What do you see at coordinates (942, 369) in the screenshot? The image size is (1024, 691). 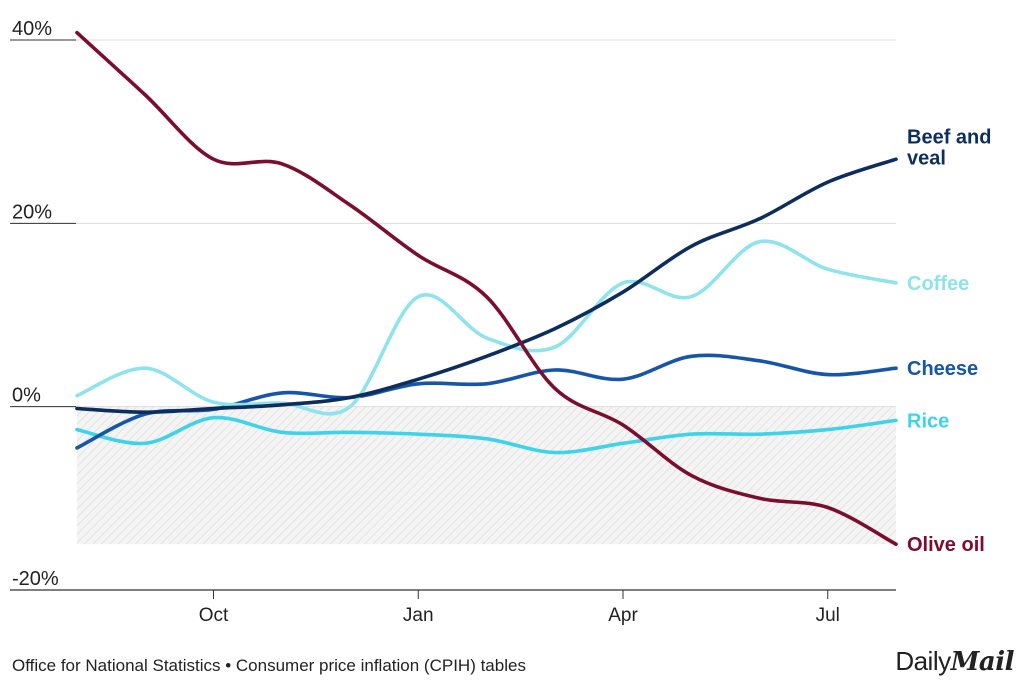 I see `series-label-cheese: Cheese` at bounding box center [942, 369].